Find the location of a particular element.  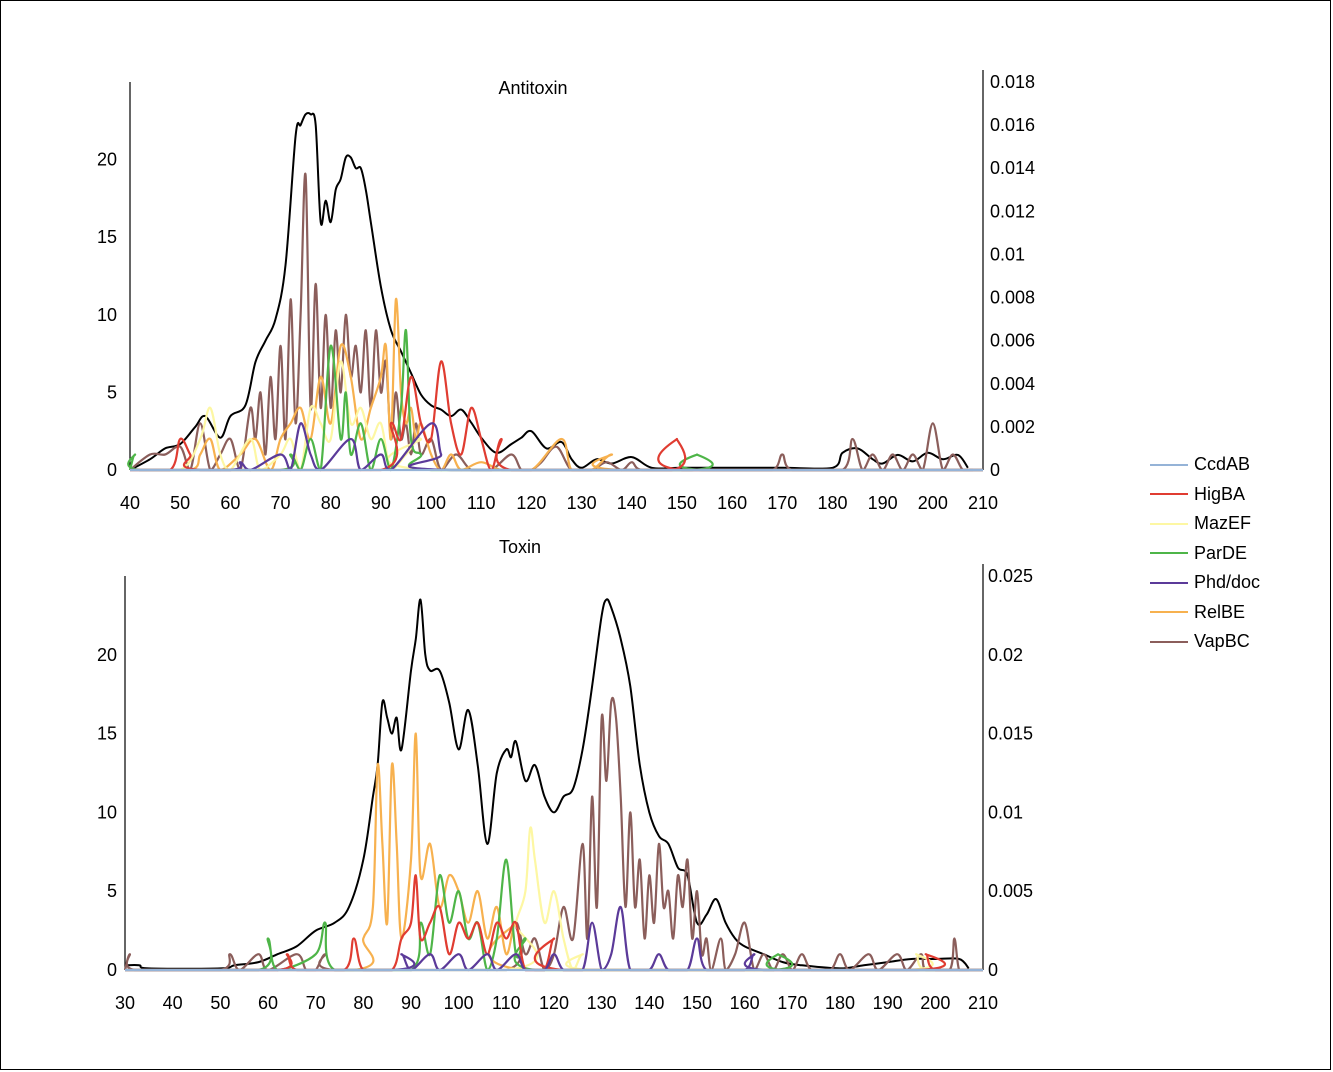

x-tick-label: 30 is located at coordinates (125, 1003).